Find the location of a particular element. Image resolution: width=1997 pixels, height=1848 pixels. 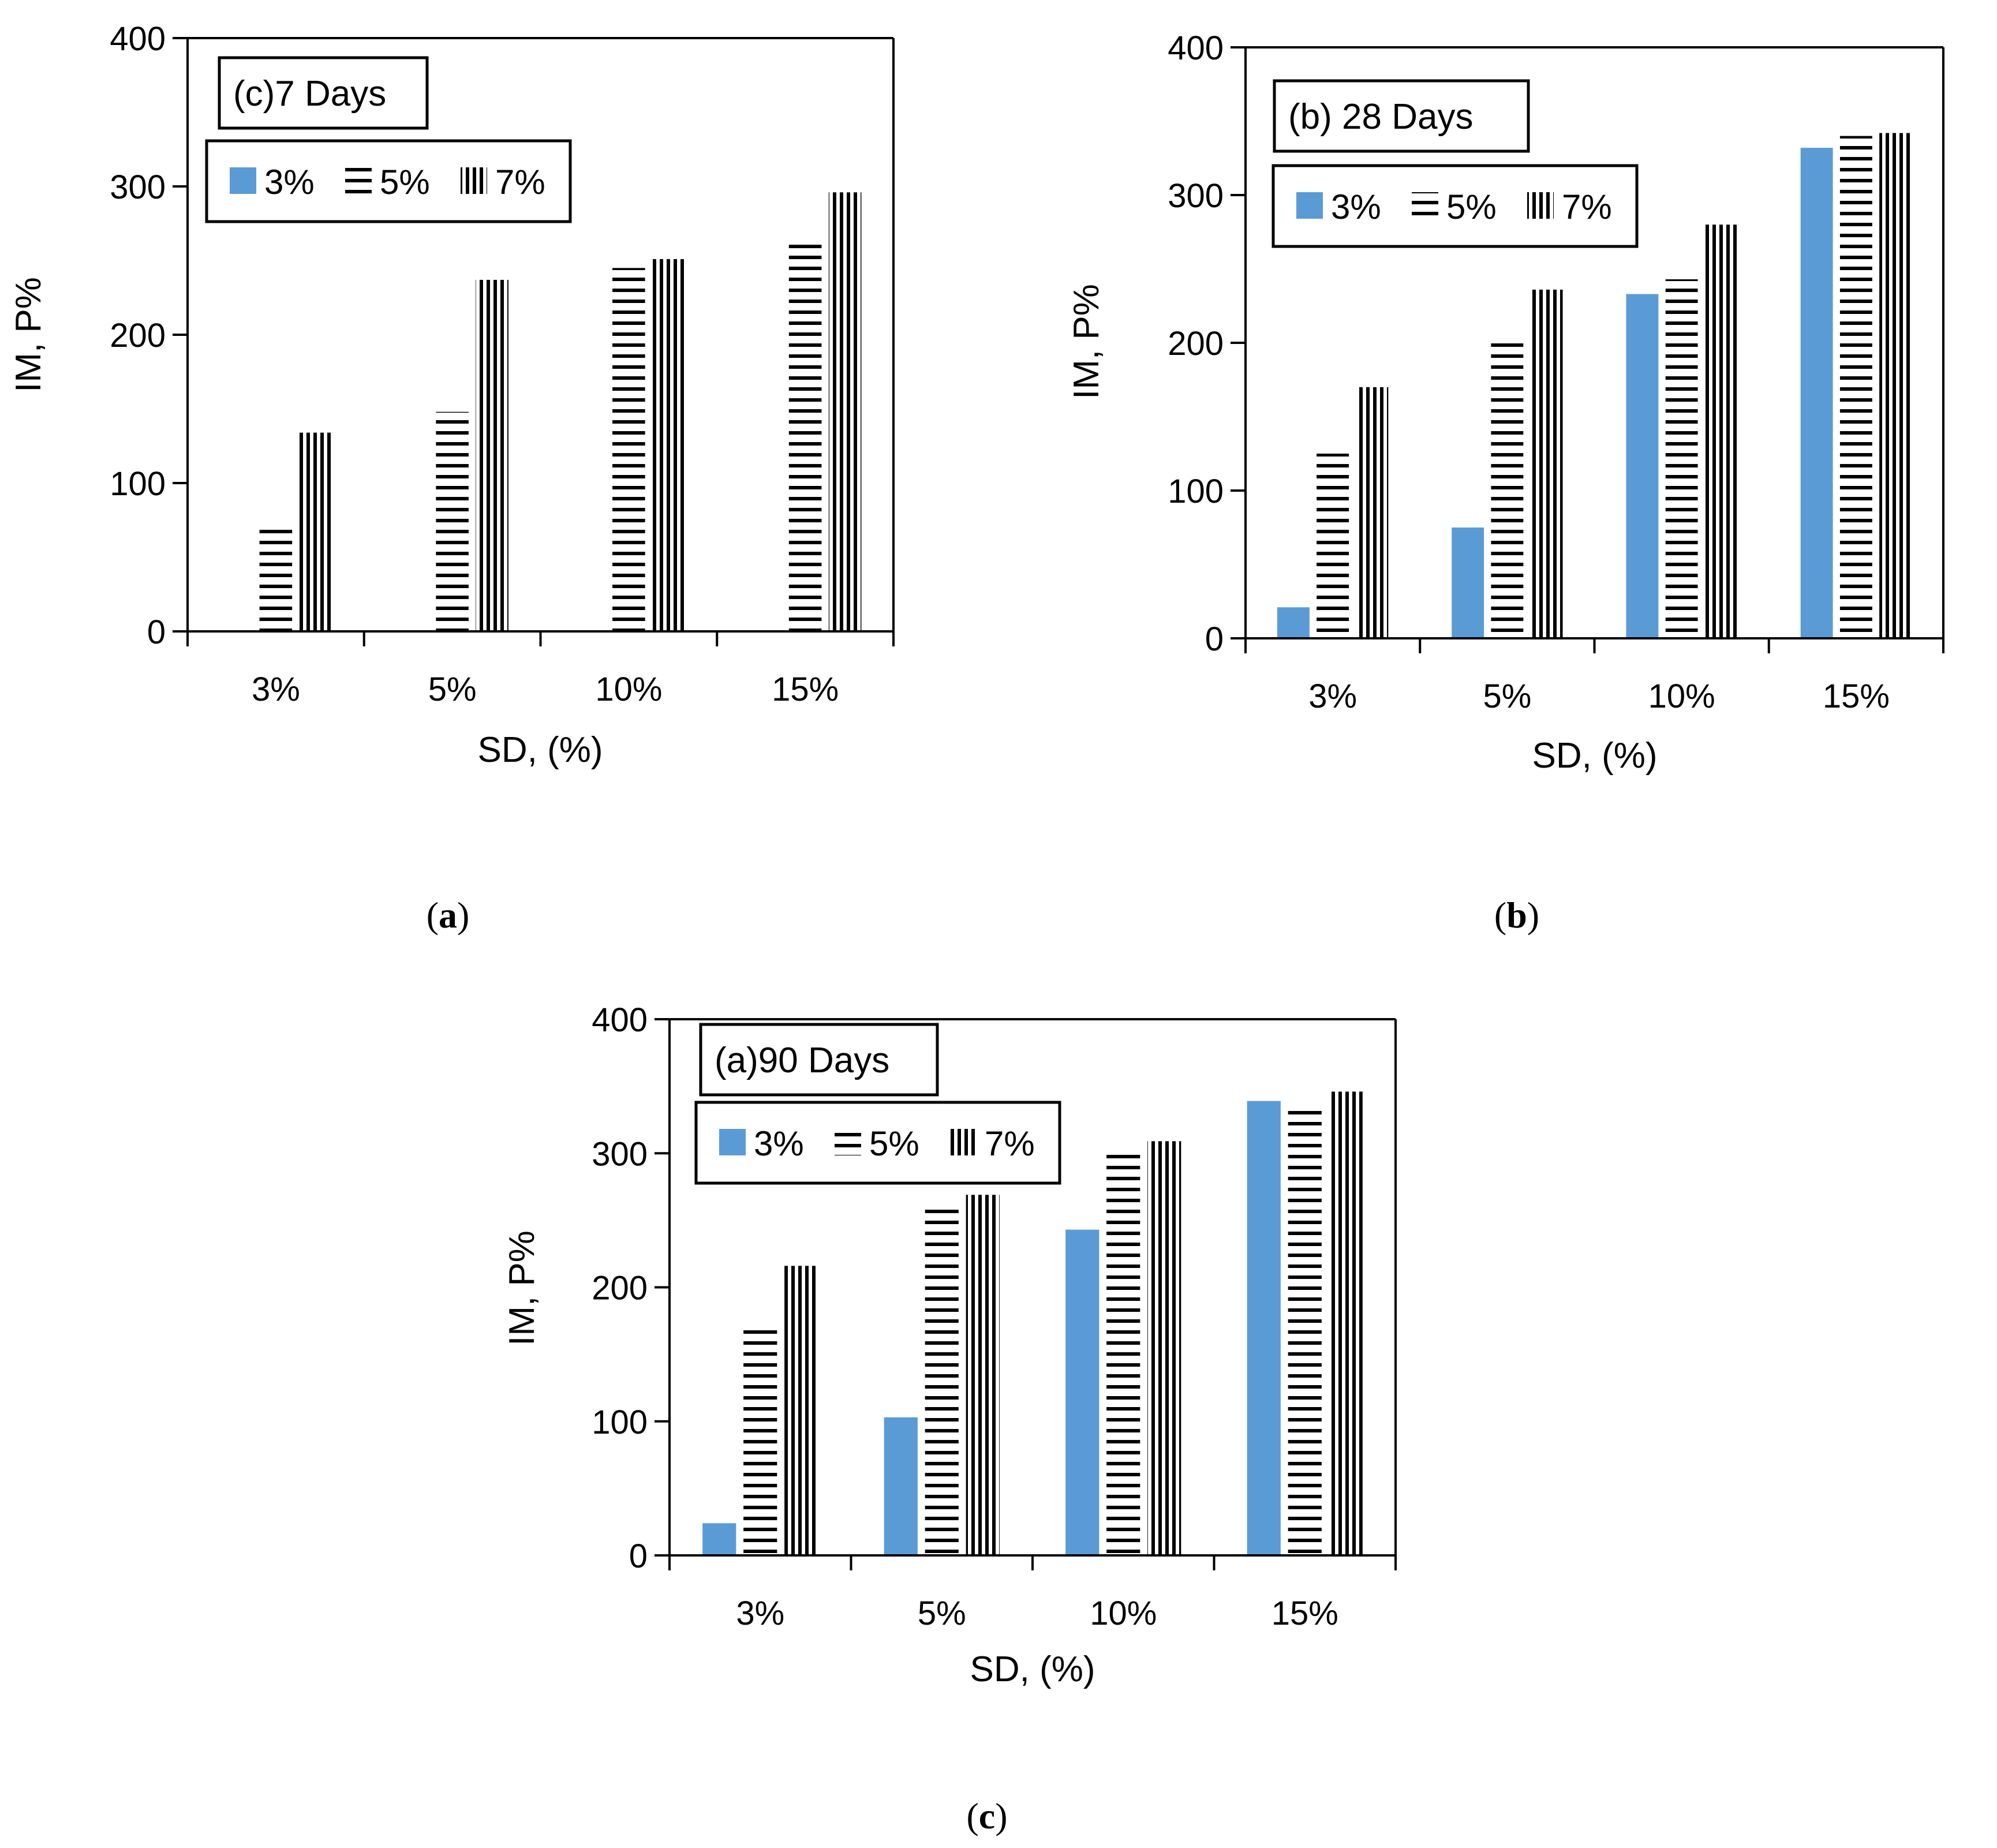

chart-title: (b) 28 Days is located at coordinates (1381, 117).